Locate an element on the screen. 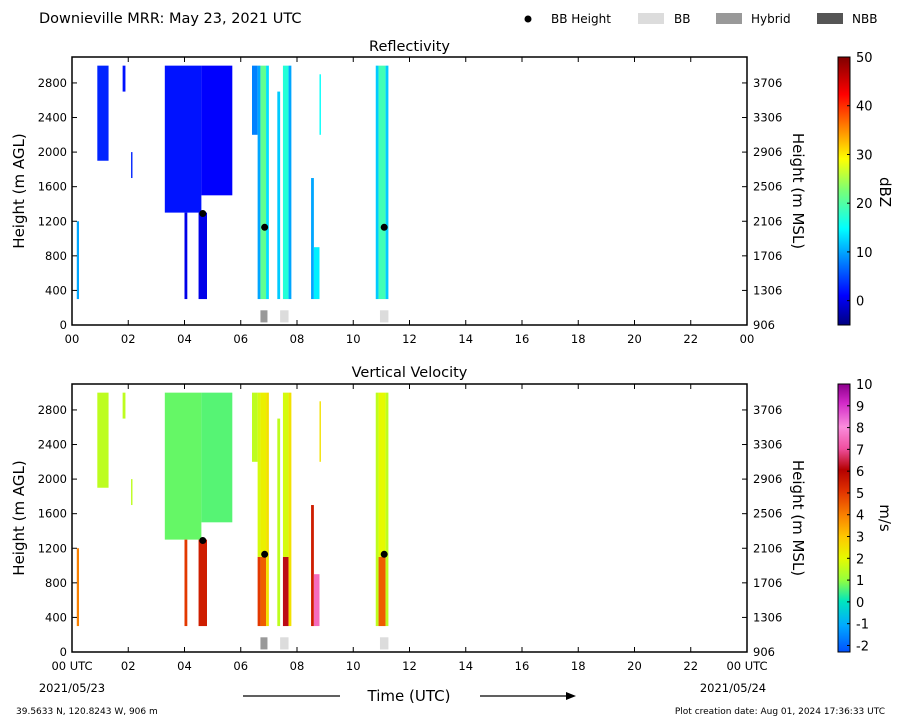 The image size is (900, 725). y-tick-label-right: 2906 is located at coordinates (767, 152).